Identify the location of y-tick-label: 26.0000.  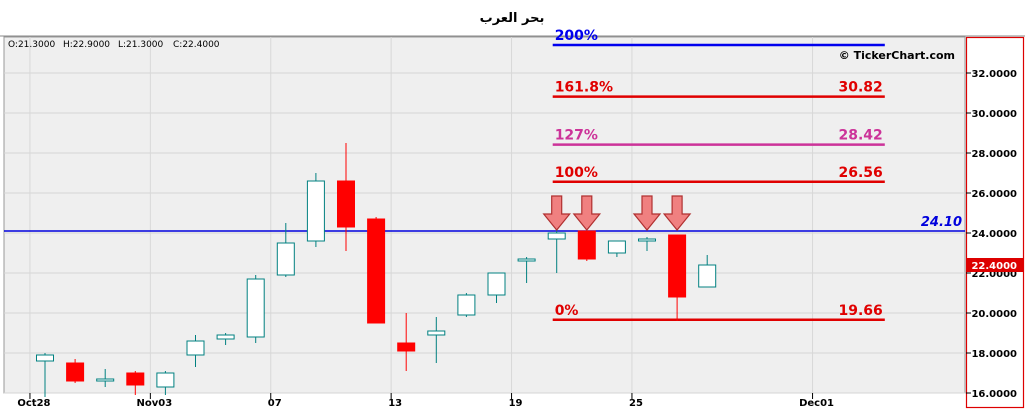
(994, 194).